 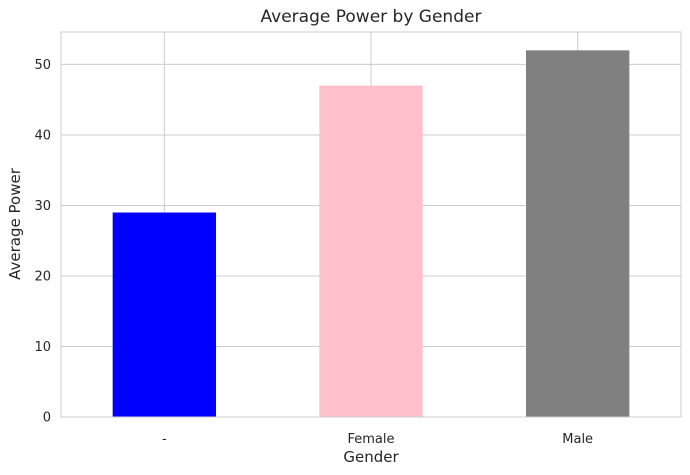 What do you see at coordinates (164, 439) in the screenshot?
I see `x-tick-label: -` at bounding box center [164, 439].